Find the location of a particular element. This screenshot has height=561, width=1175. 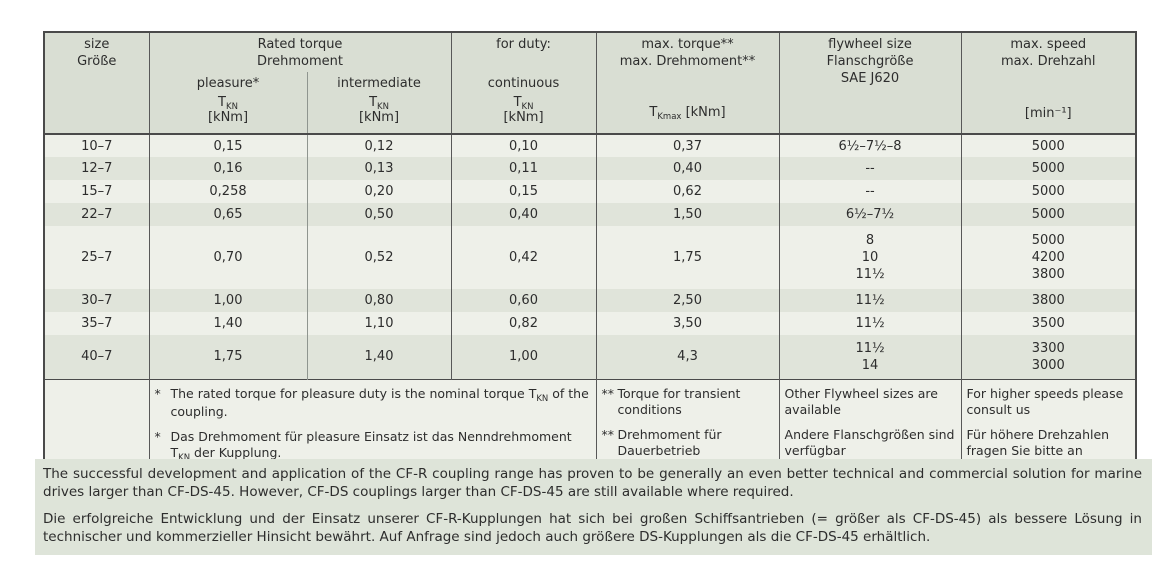

speed-cell: 3300 3000 is located at coordinates (1048, 357).